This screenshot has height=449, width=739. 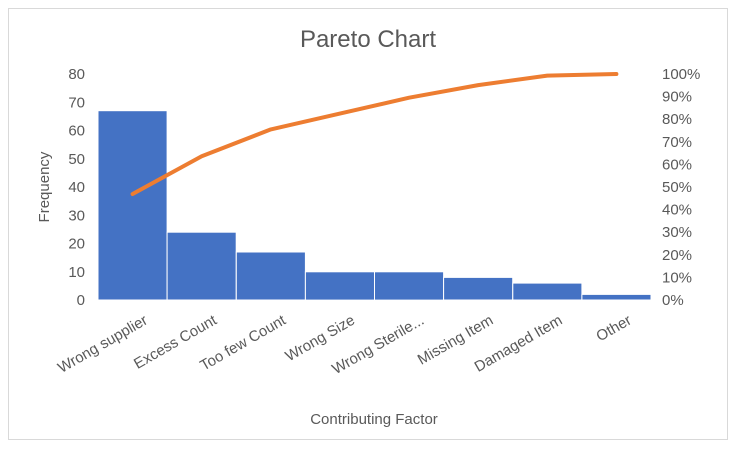 I want to click on y-tick-label: 40, so click(x=76, y=187).